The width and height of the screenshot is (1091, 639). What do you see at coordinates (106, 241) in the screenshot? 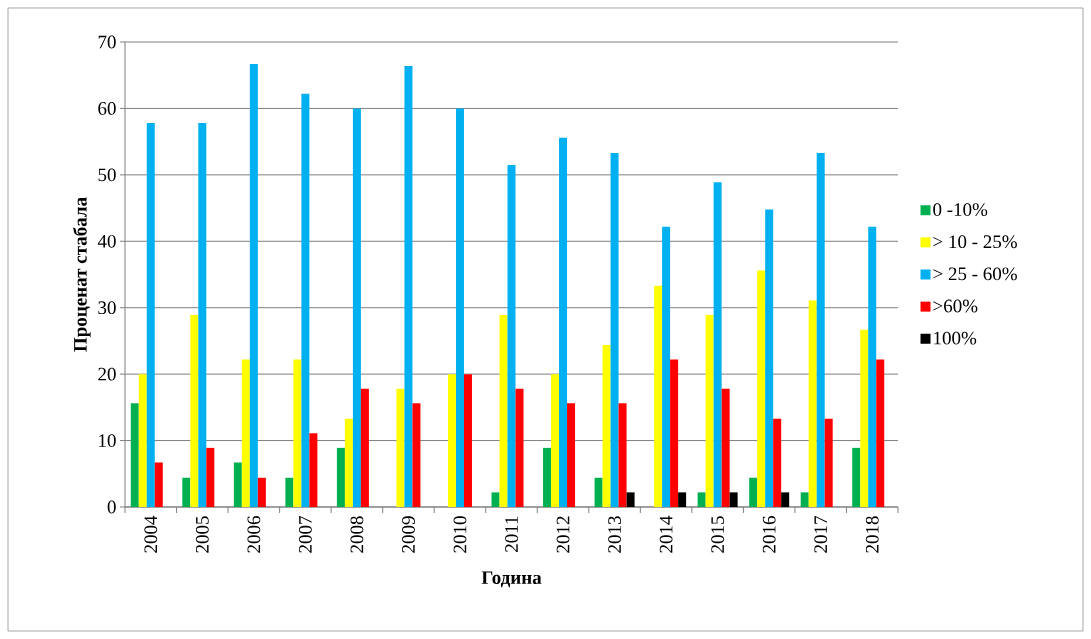
I see `y-tick-label: 40` at bounding box center [106, 241].